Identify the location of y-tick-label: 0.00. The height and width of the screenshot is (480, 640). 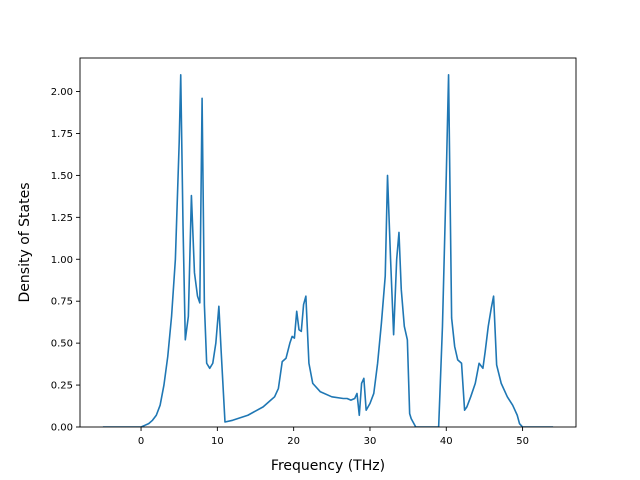
(62, 428).